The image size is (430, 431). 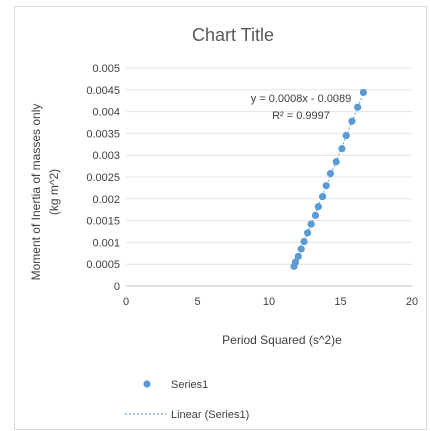 What do you see at coordinates (117, 287) in the screenshot?
I see `y-tick-label: 0` at bounding box center [117, 287].